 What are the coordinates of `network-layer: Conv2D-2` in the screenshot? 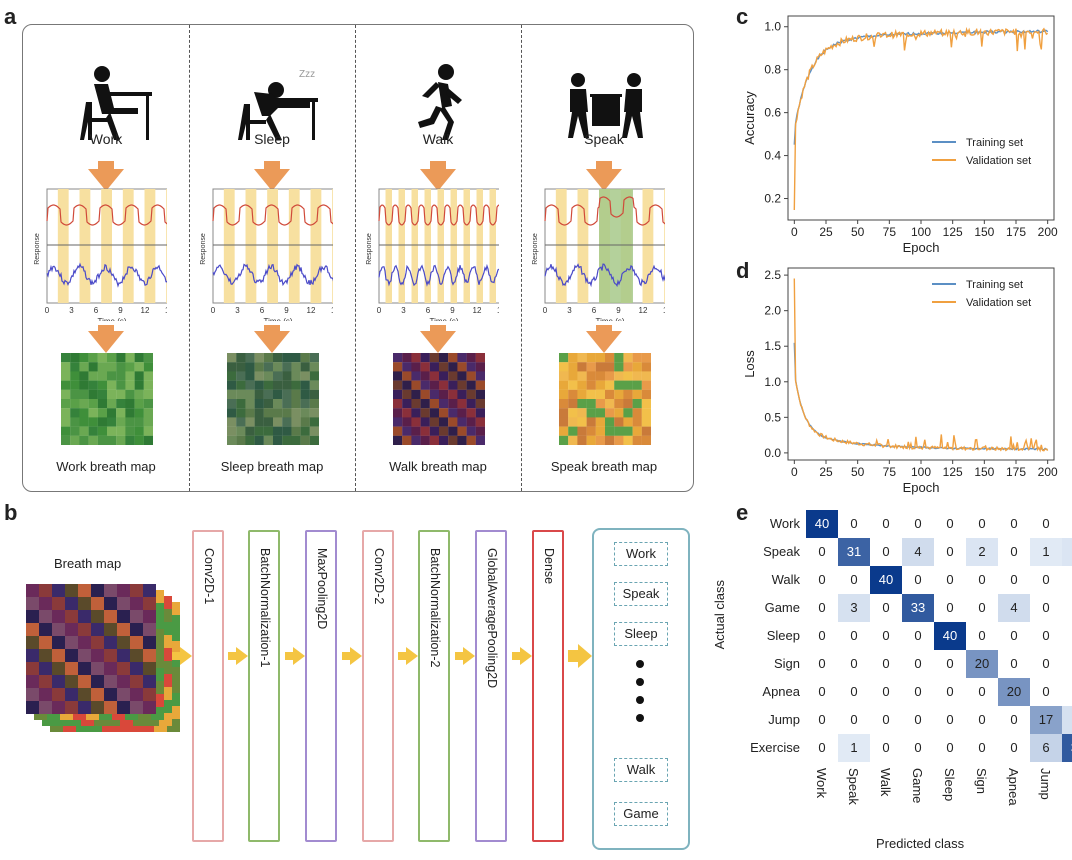 It's located at (378, 686).